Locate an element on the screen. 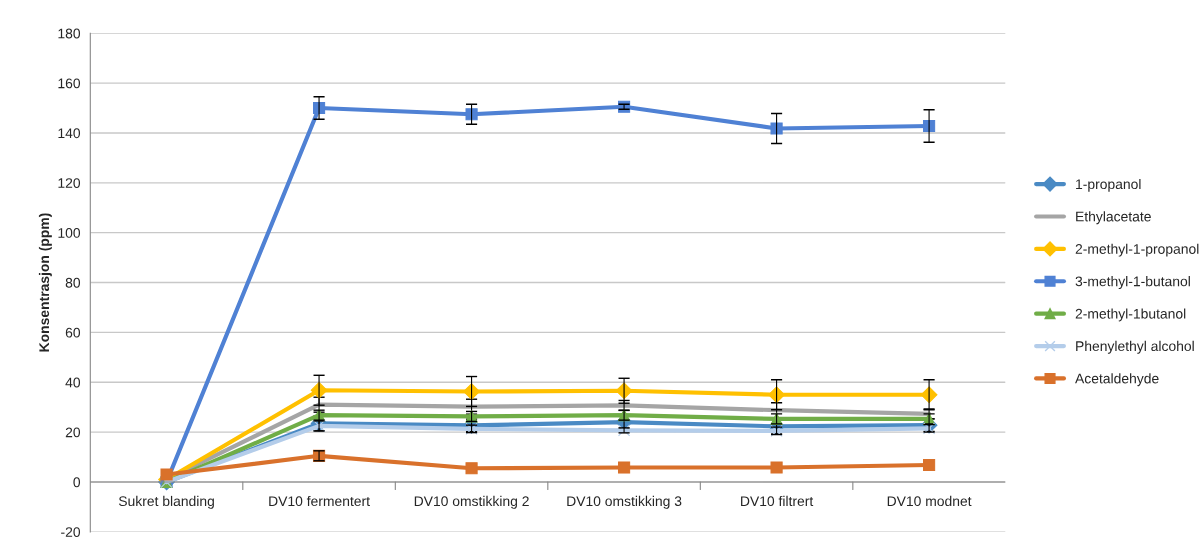 This screenshot has width=1204, height=554. x-tick-label: DV10 filtrert is located at coordinates (777, 501).